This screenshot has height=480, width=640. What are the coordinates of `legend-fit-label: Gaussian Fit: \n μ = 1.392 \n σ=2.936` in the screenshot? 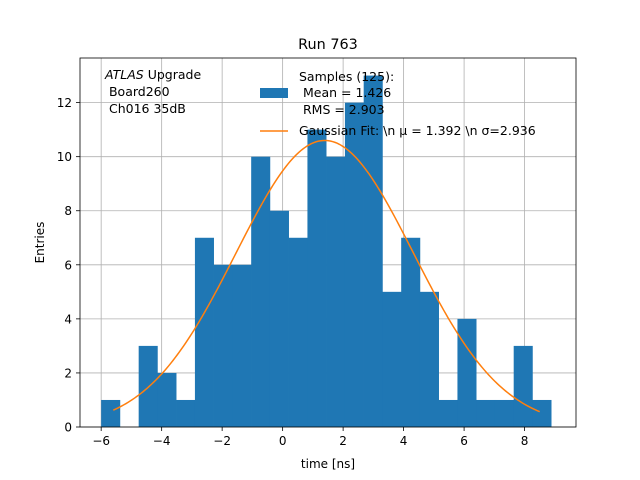 It's located at (417, 130).